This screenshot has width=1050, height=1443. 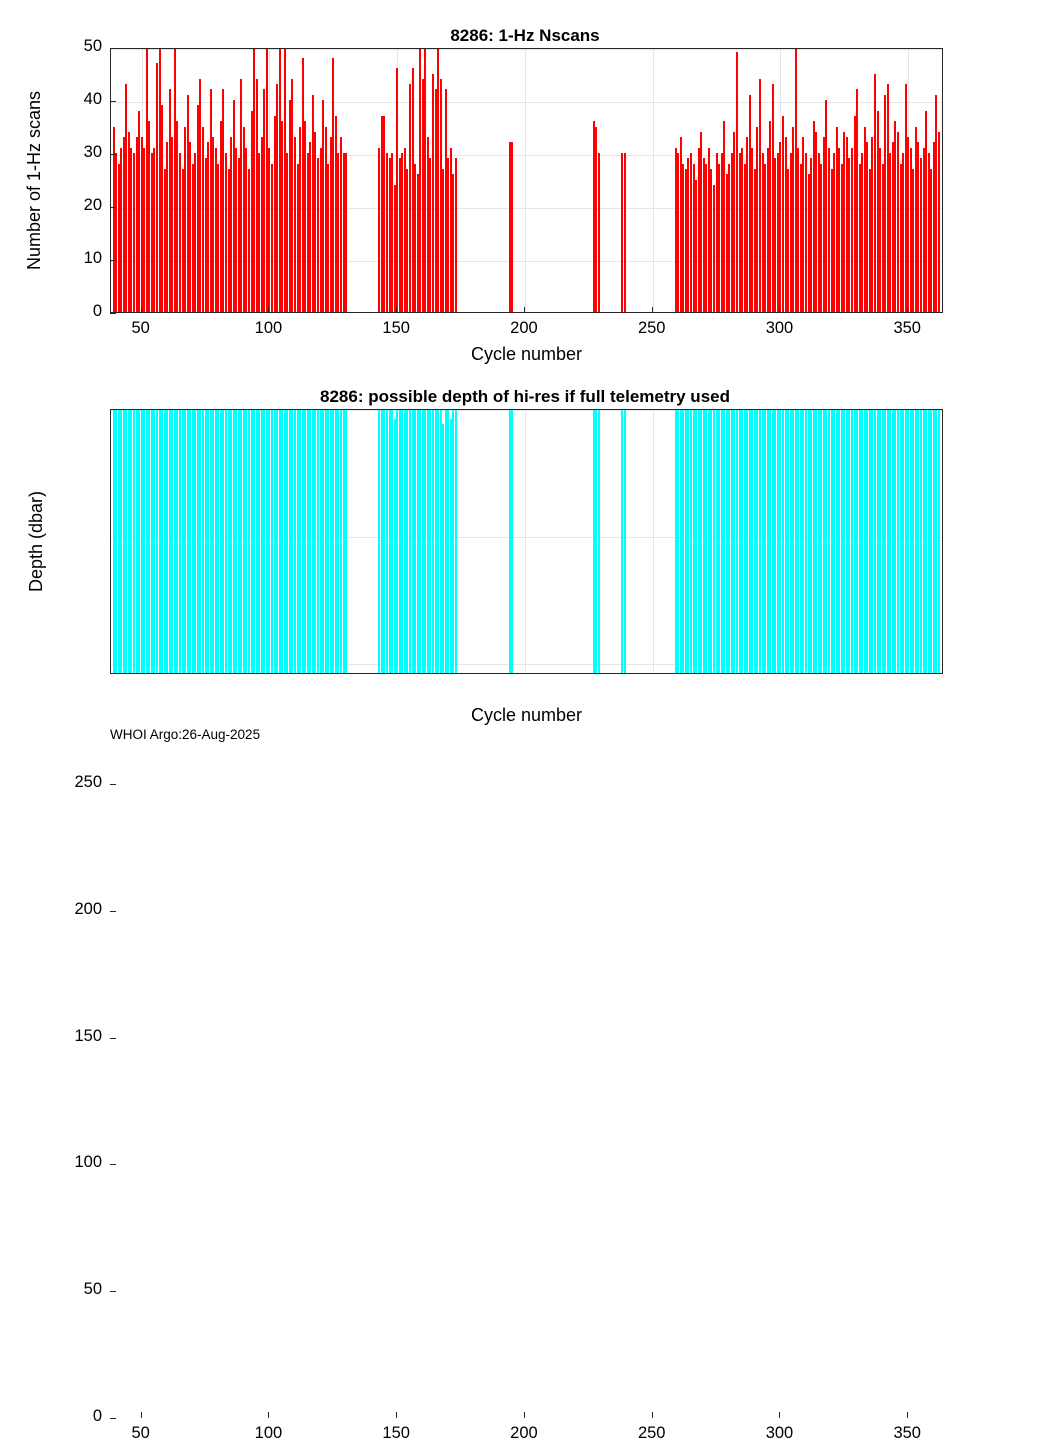 I want to click on y-tick-mark, so click(x=113, y=154).